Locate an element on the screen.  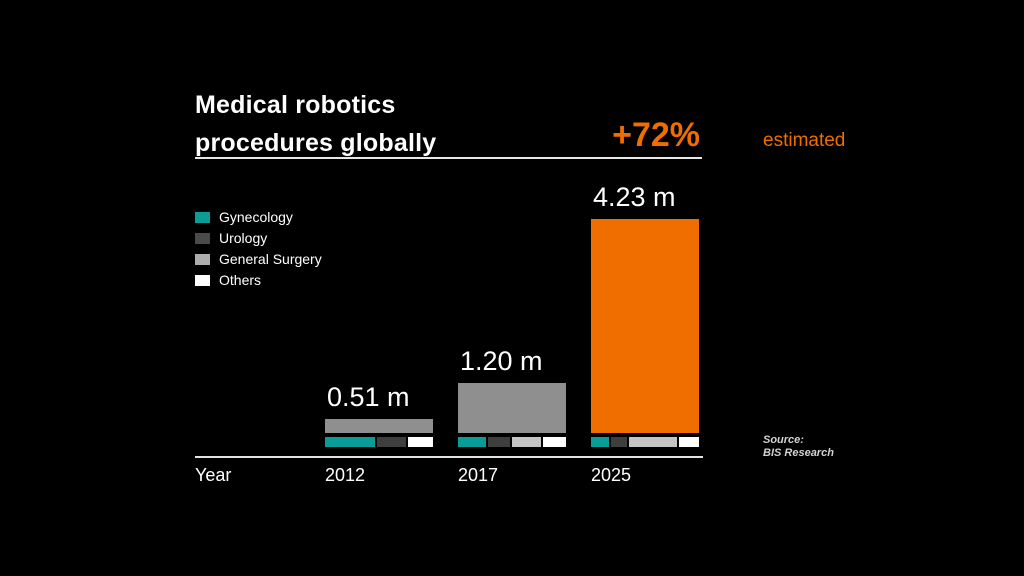
growth-percentage-label: +72% is located at coordinates (656, 135).